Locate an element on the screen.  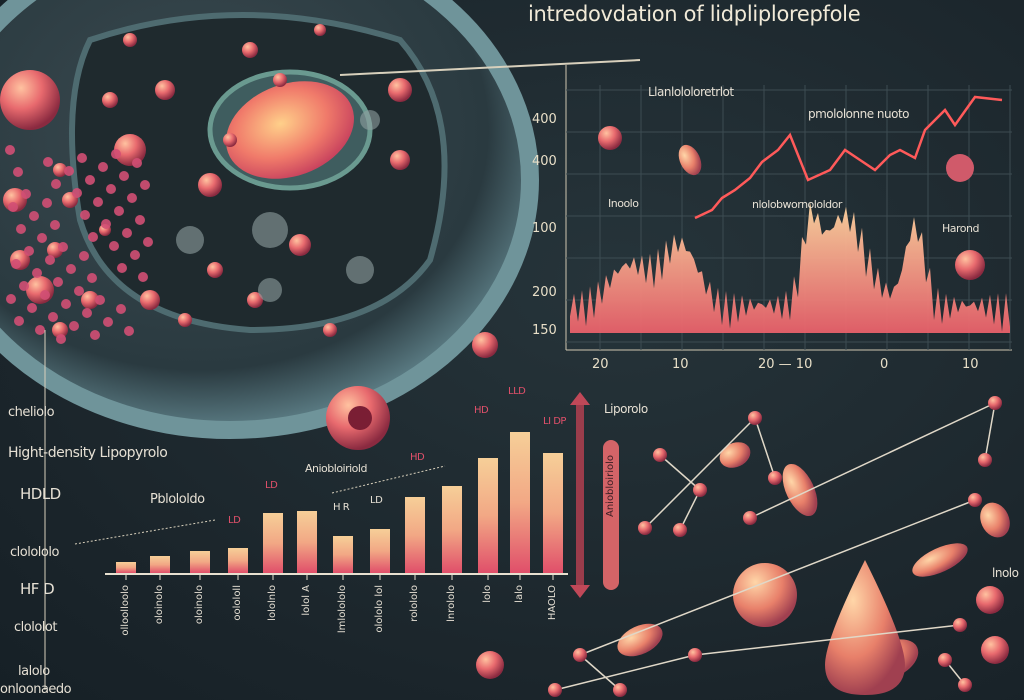
bar-category-label: oolololl is located at coordinates (237, 603).